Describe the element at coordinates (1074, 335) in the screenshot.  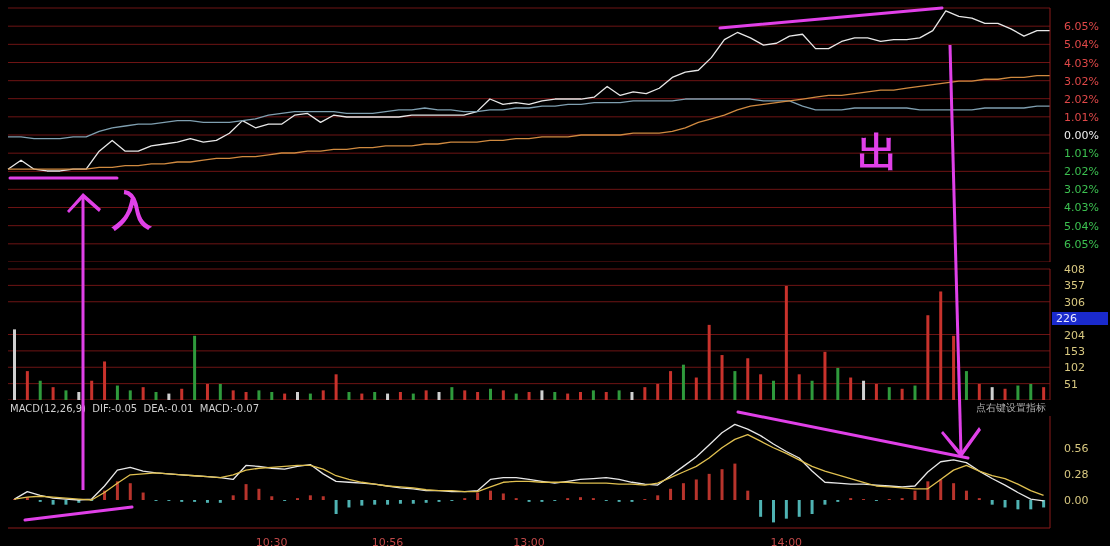
I see `y-tick-label: 204` at that location.